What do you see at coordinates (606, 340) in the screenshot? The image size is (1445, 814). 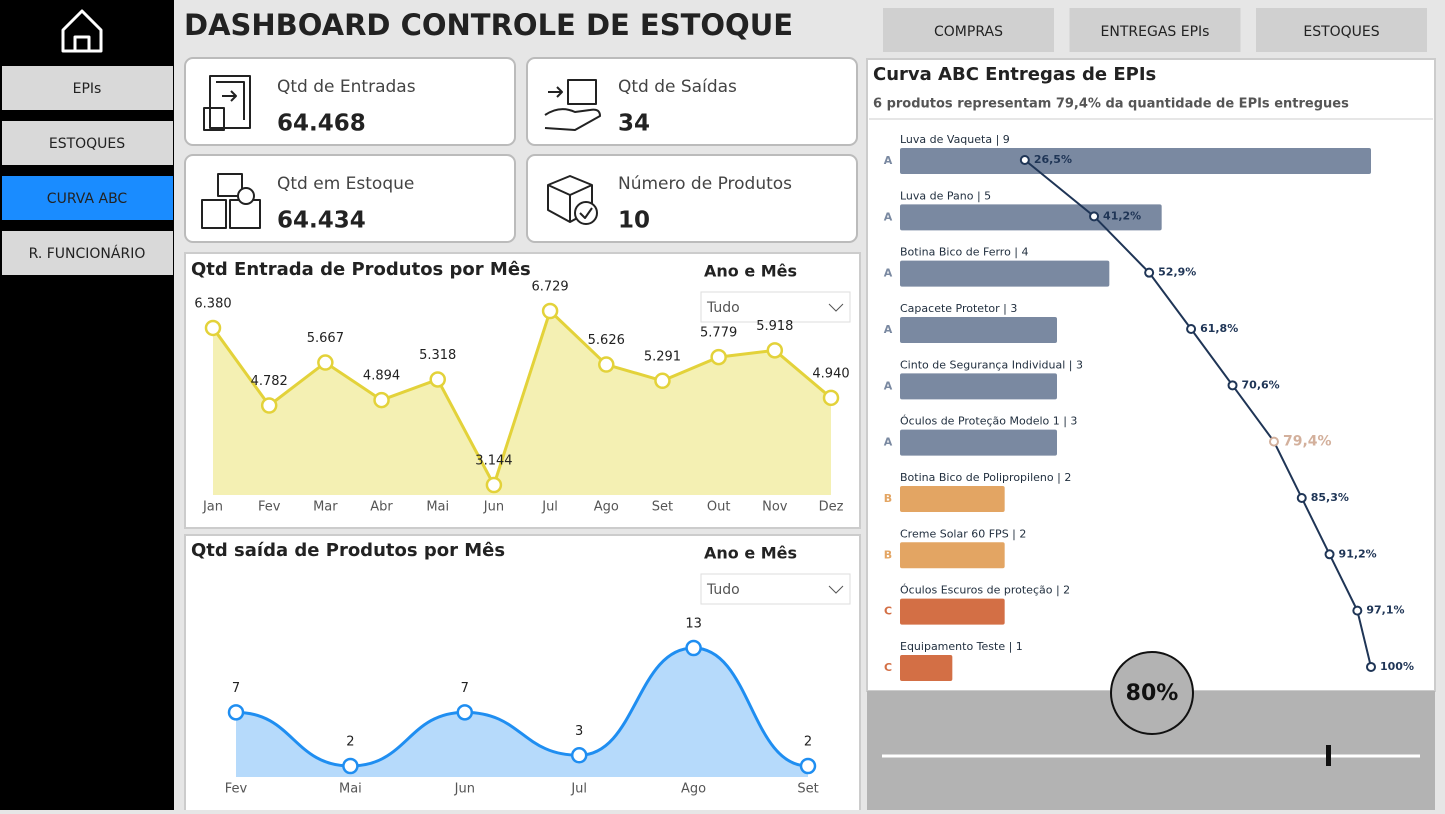 I see `data-label: 5.626` at bounding box center [606, 340].